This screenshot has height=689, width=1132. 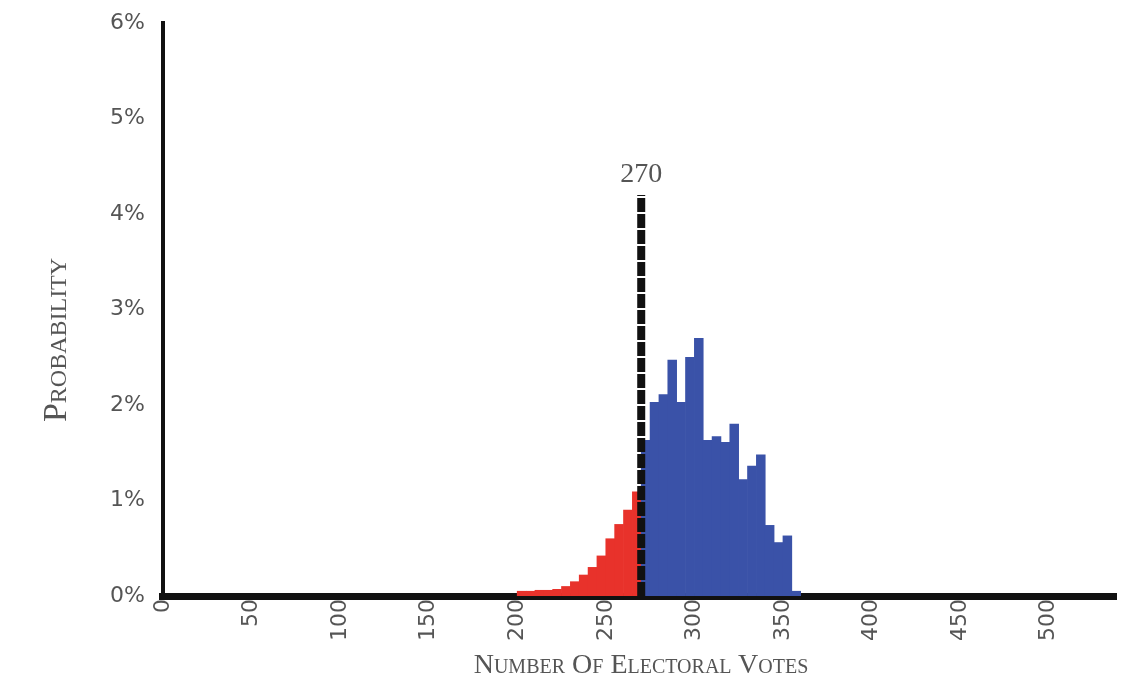 I want to click on y-tick-label: 6%, so click(x=127, y=21).